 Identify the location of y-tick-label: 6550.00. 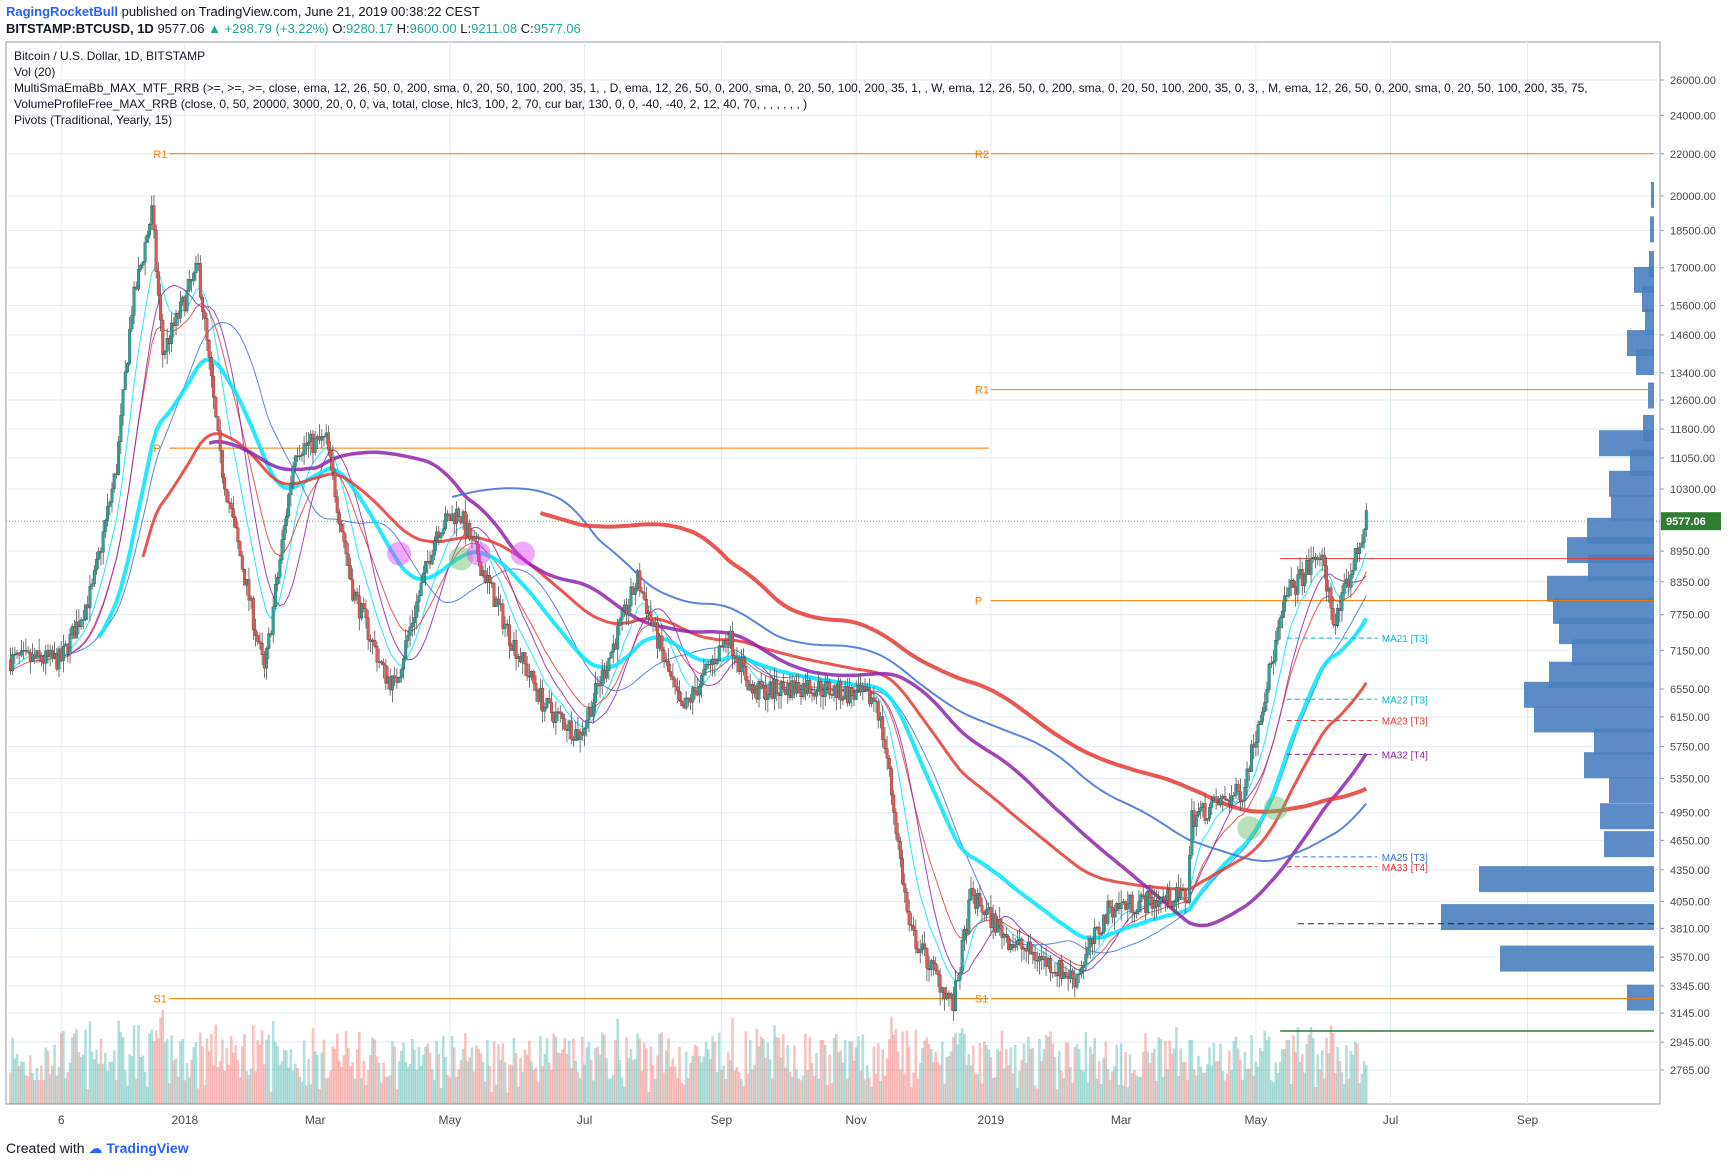
(1690, 690).